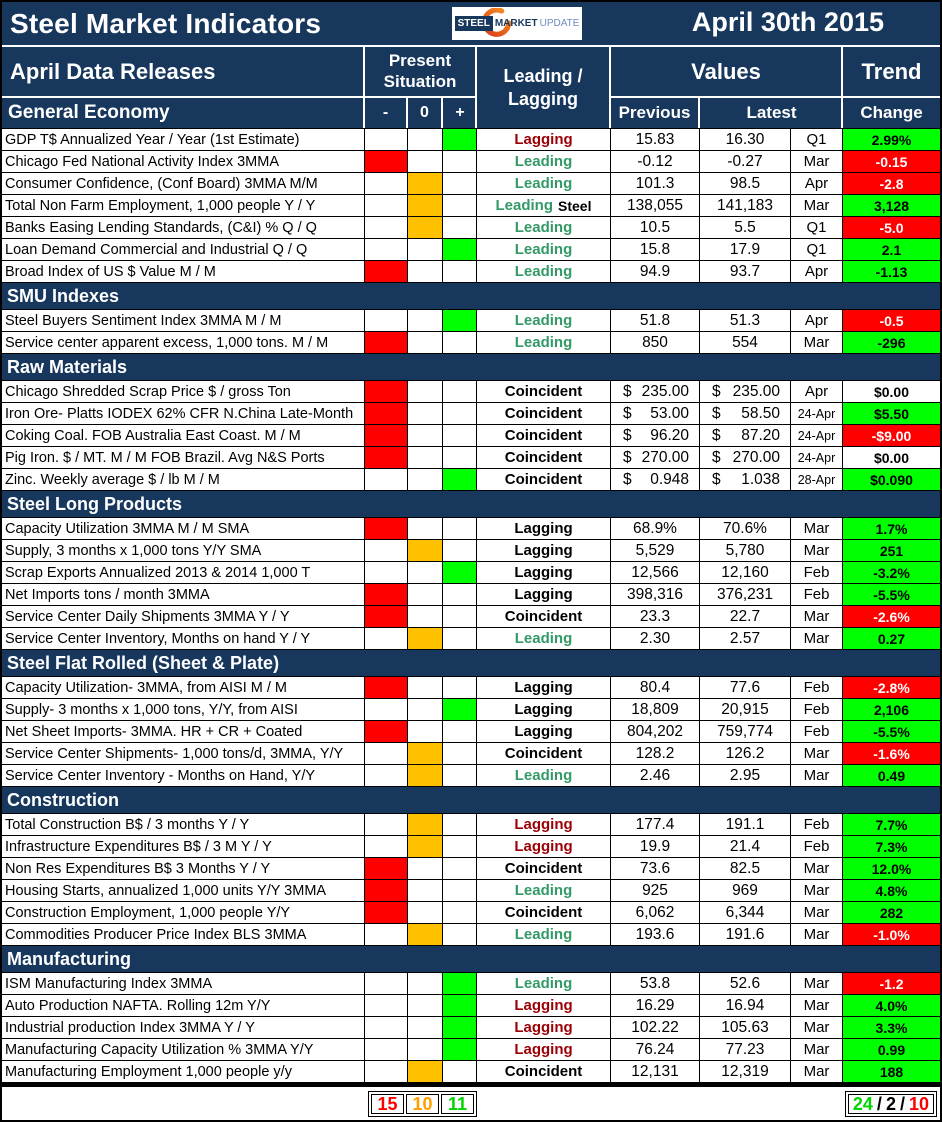  I want to click on previous-value-cell: 68.9%, so click(655, 529).